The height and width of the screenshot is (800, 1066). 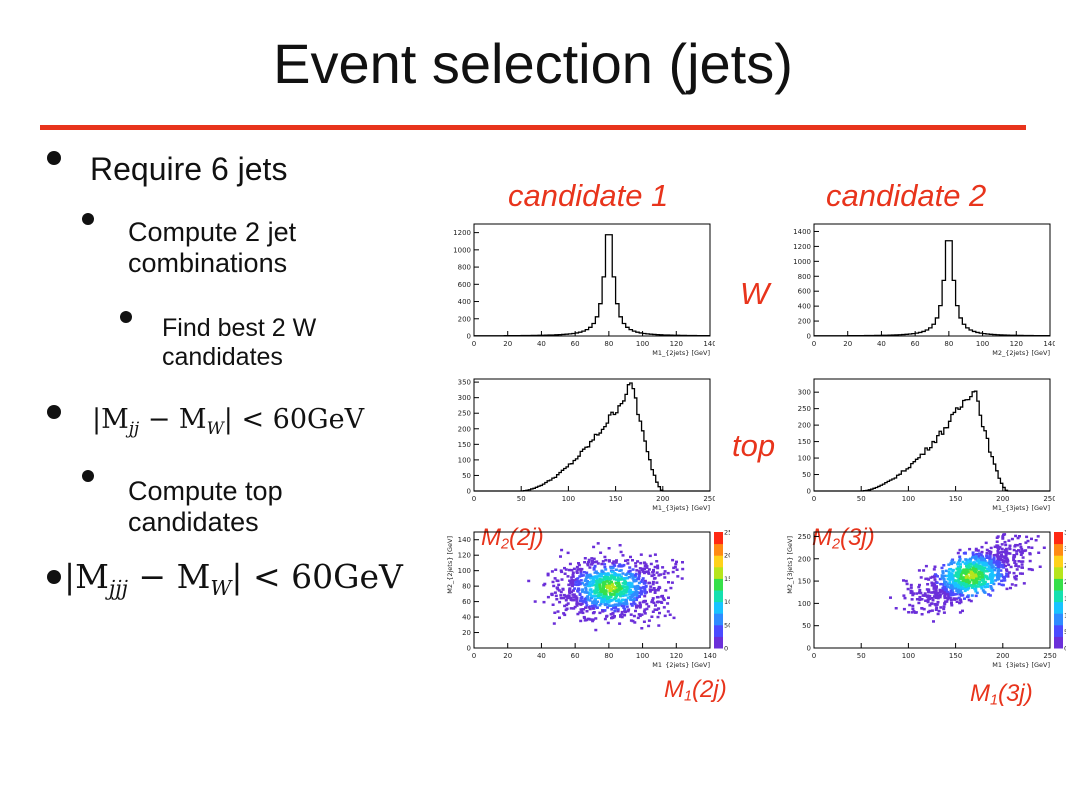 What do you see at coordinates (676, 344) in the screenshot?
I see `x-tick-label: 120` at bounding box center [676, 344].